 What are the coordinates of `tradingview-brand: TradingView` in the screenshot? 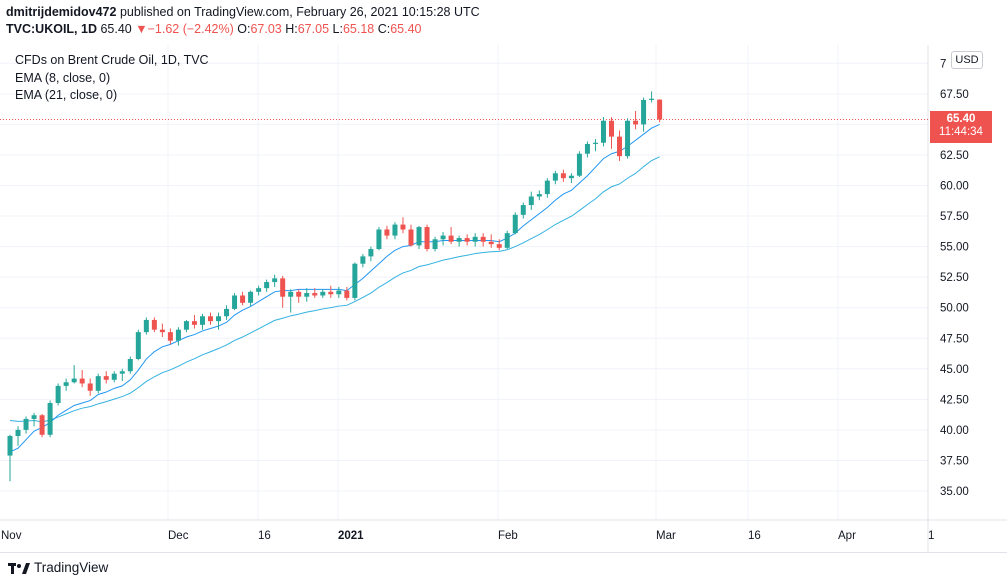 It's located at (71, 567).